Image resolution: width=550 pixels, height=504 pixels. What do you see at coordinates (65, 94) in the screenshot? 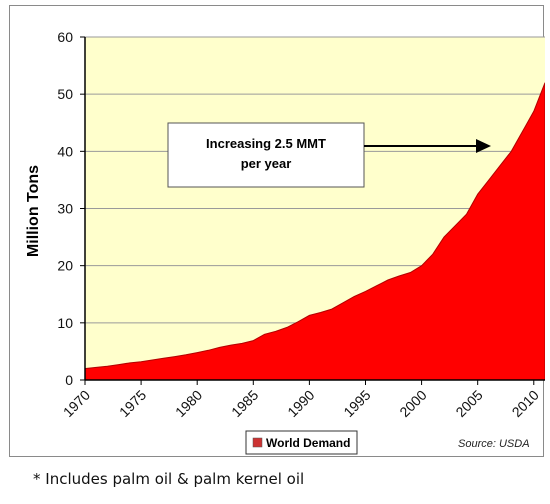
I see `y-tick-label: 50` at bounding box center [65, 94].